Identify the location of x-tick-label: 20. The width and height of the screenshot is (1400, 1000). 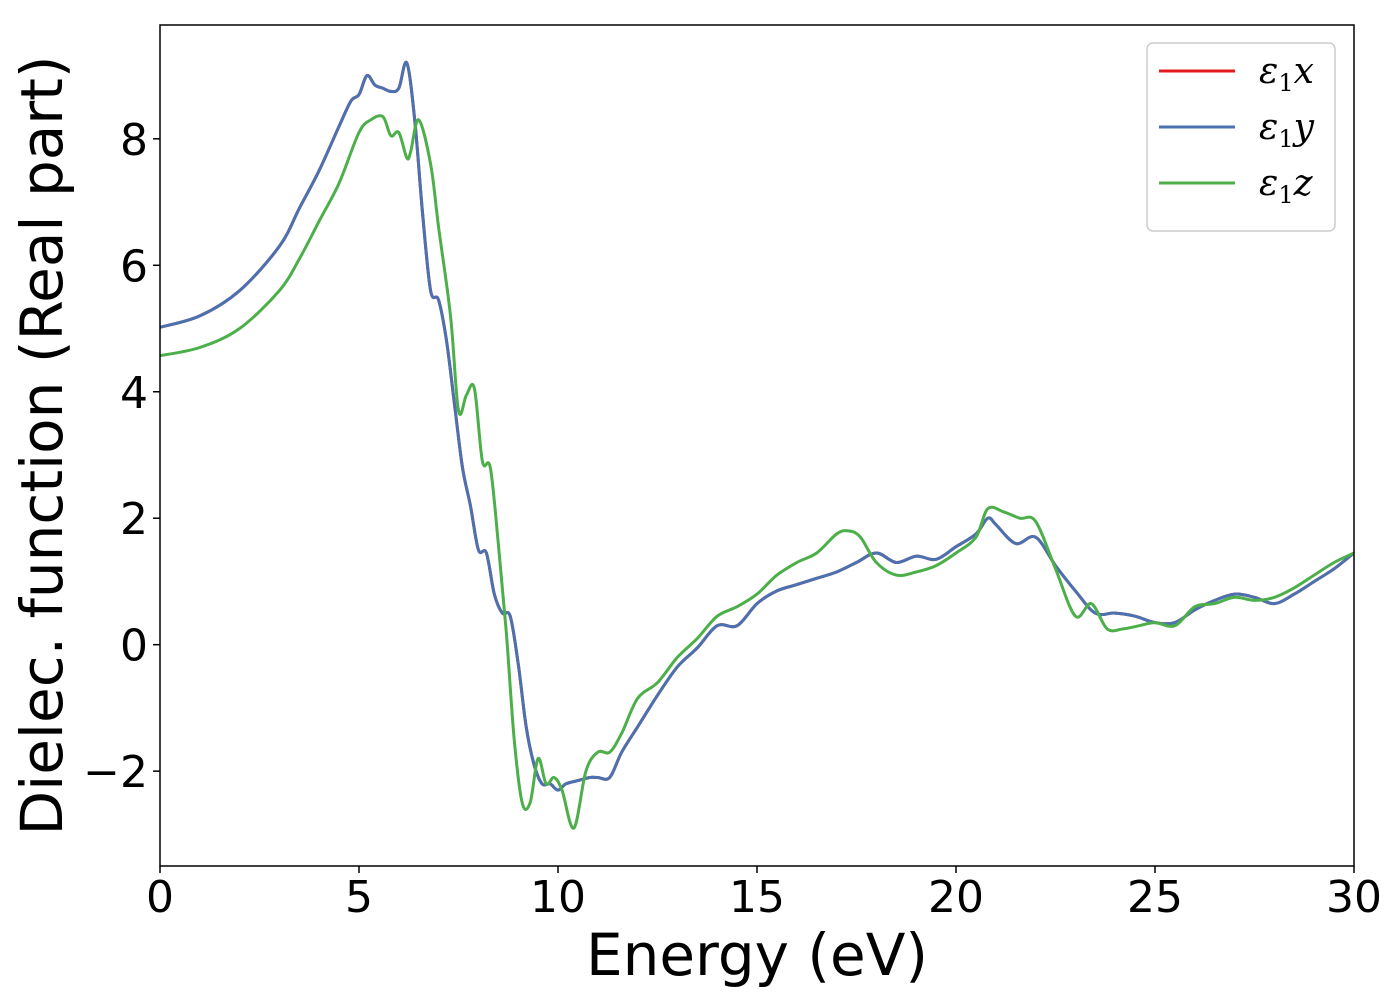
(956, 897).